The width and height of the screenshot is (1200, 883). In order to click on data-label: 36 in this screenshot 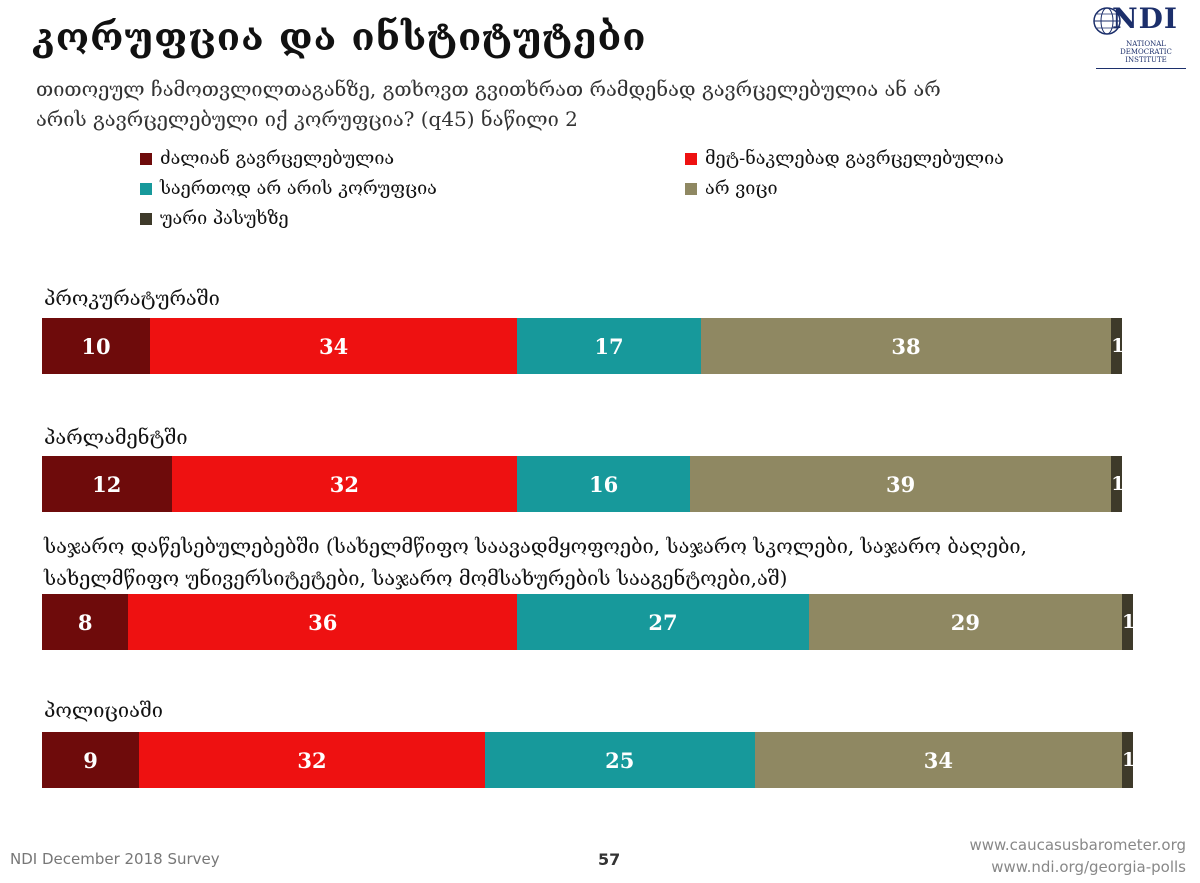, I will do `click(323, 622)`.